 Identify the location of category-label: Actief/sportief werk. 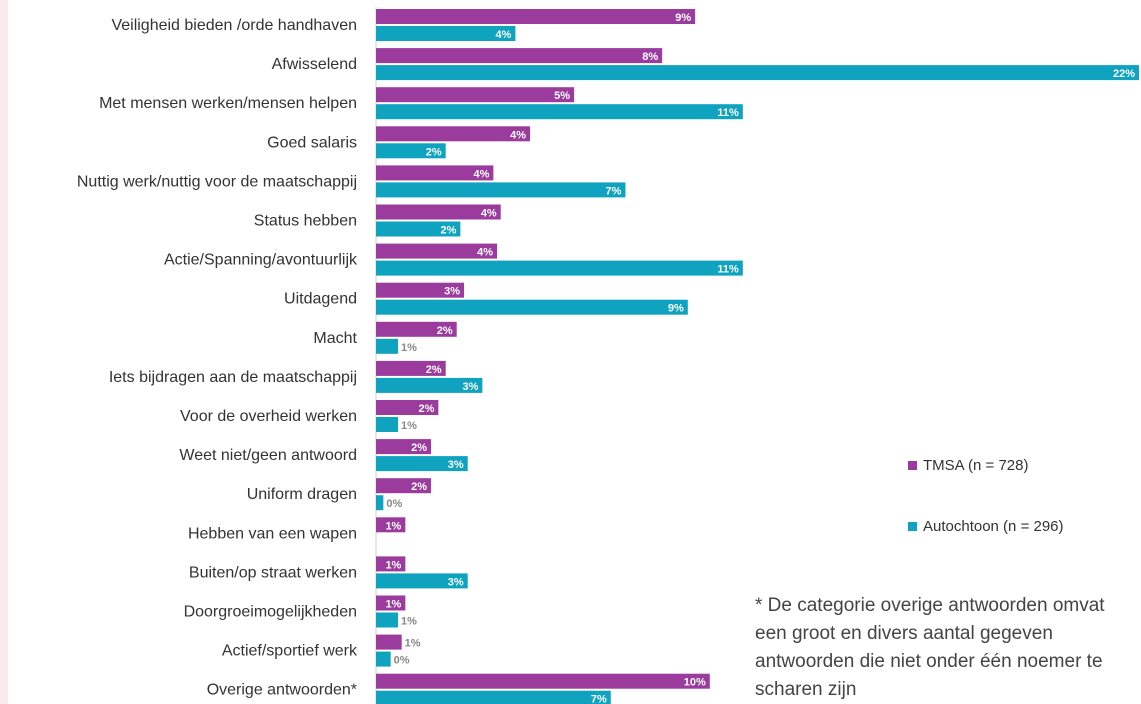
(290, 651).